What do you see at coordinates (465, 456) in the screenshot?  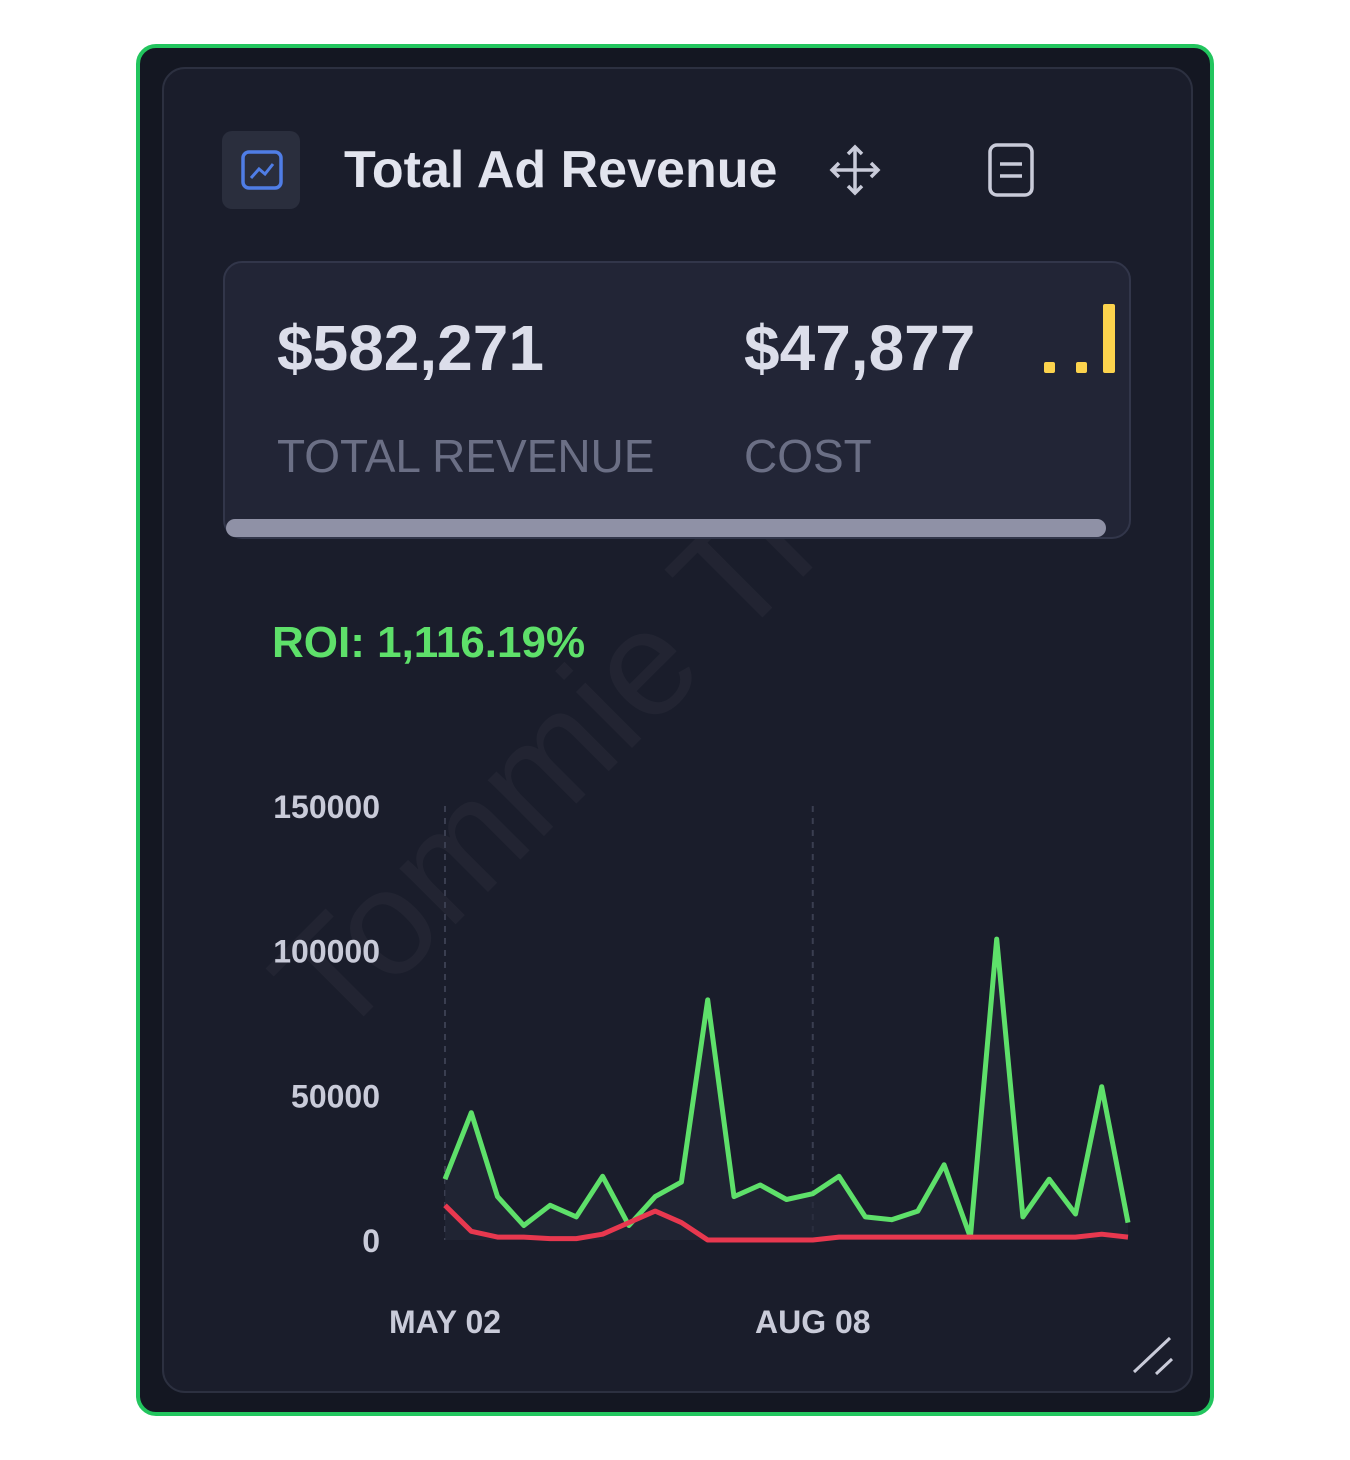 I see `stat-label: TOTAL REVENUE` at bounding box center [465, 456].